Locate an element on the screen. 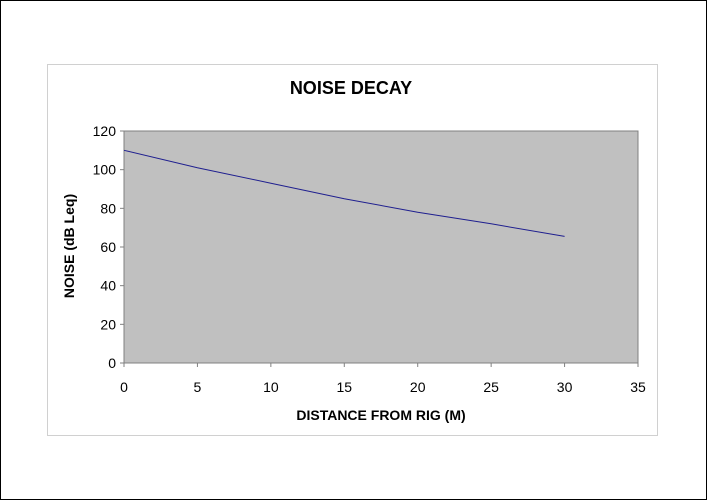 The width and height of the screenshot is (707, 500). y-tick-label: 40 is located at coordinates (108, 286).